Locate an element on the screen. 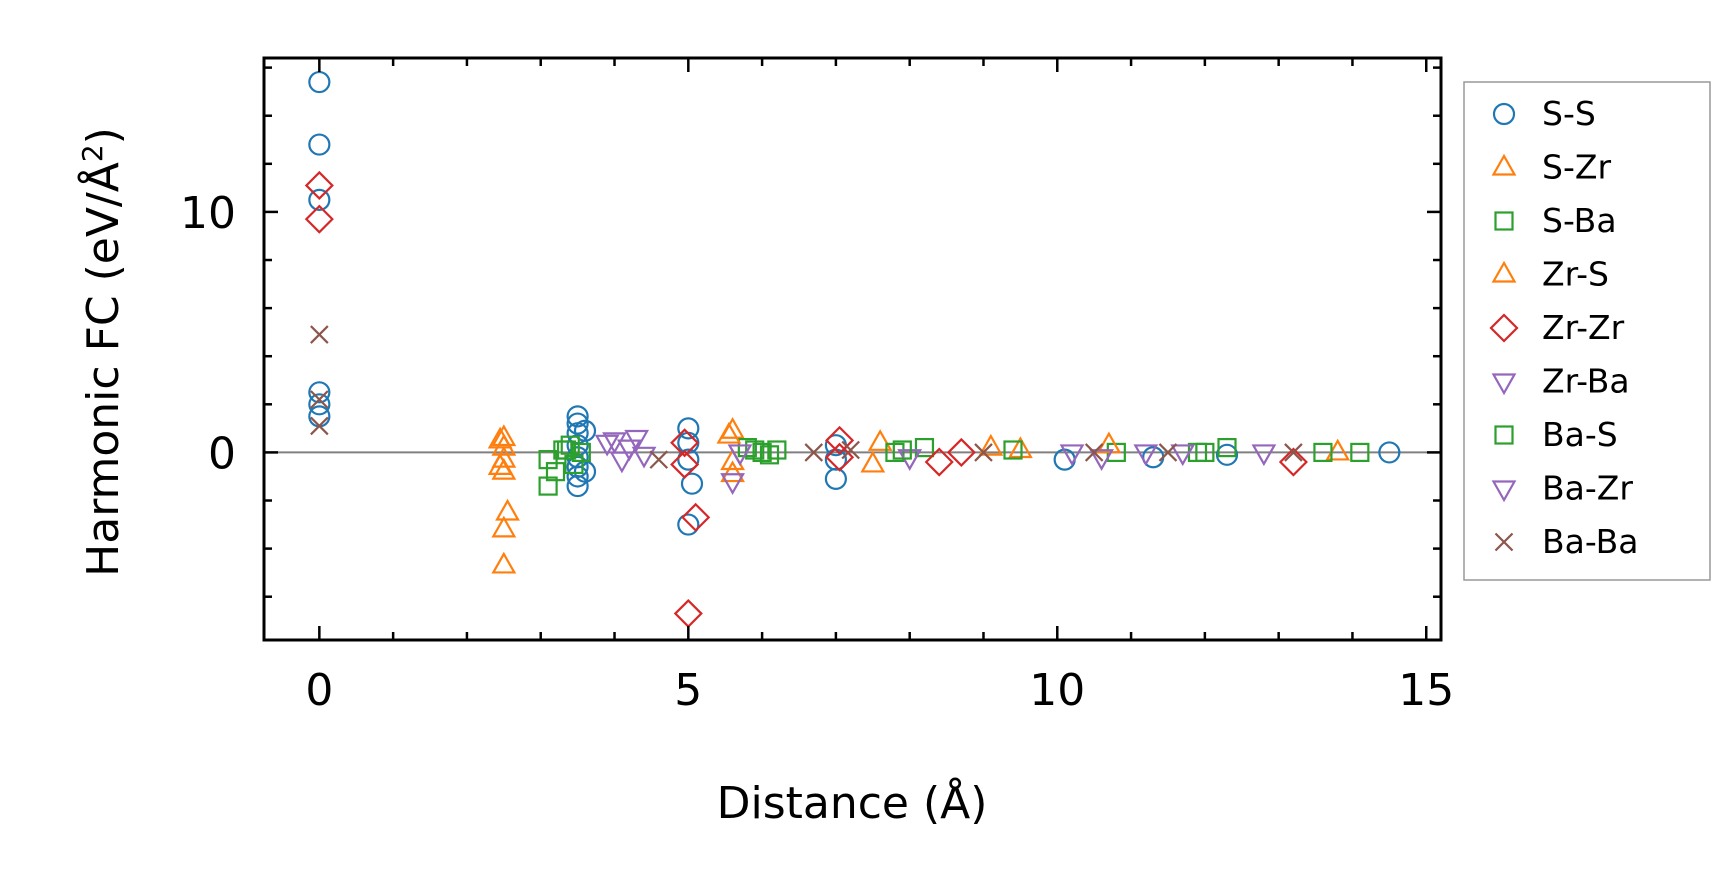  x-tick-label: 15 is located at coordinates (1426, 690).